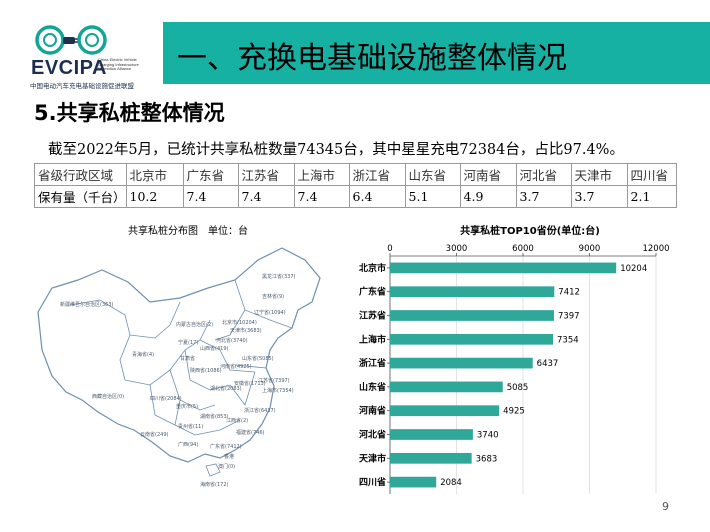  I want to click on table-cell: 2.1, so click(651, 196).